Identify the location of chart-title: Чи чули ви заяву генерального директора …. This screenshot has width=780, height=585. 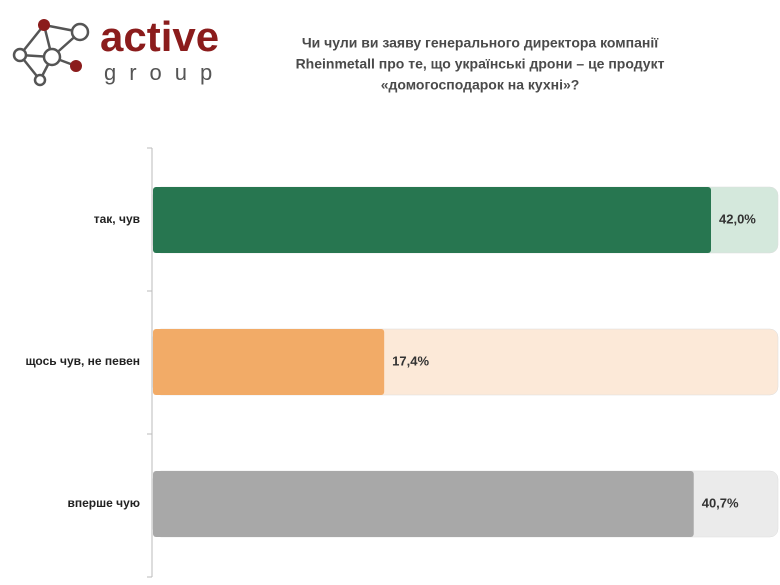
(480, 43).